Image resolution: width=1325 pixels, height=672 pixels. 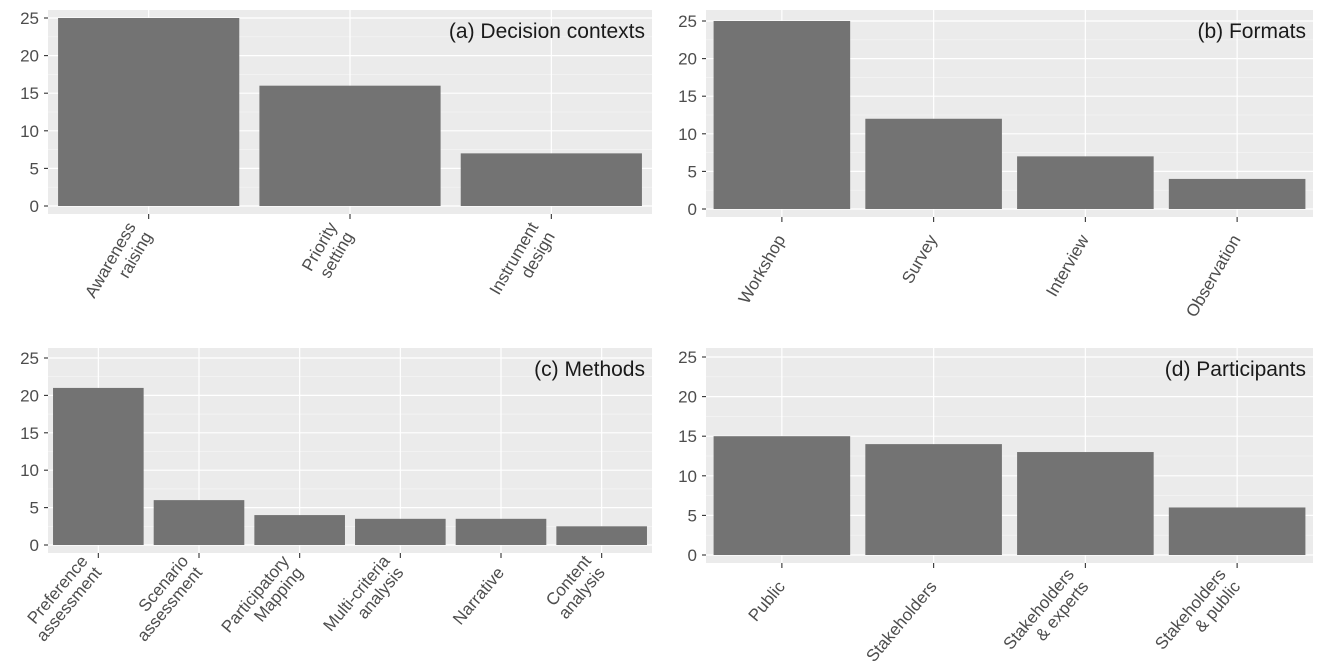 What do you see at coordinates (901, 621) in the screenshot?
I see `x-tick-label: Stakeholders` at bounding box center [901, 621].